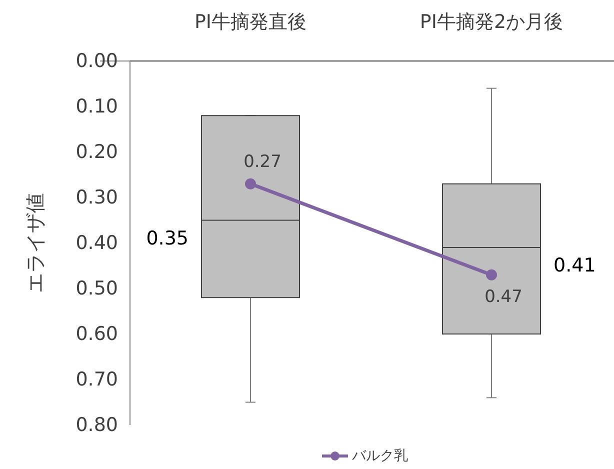 This screenshot has height=469, width=614. Describe the element at coordinates (379, 456) in the screenshot. I see `legend-label: バルク乳` at that location.